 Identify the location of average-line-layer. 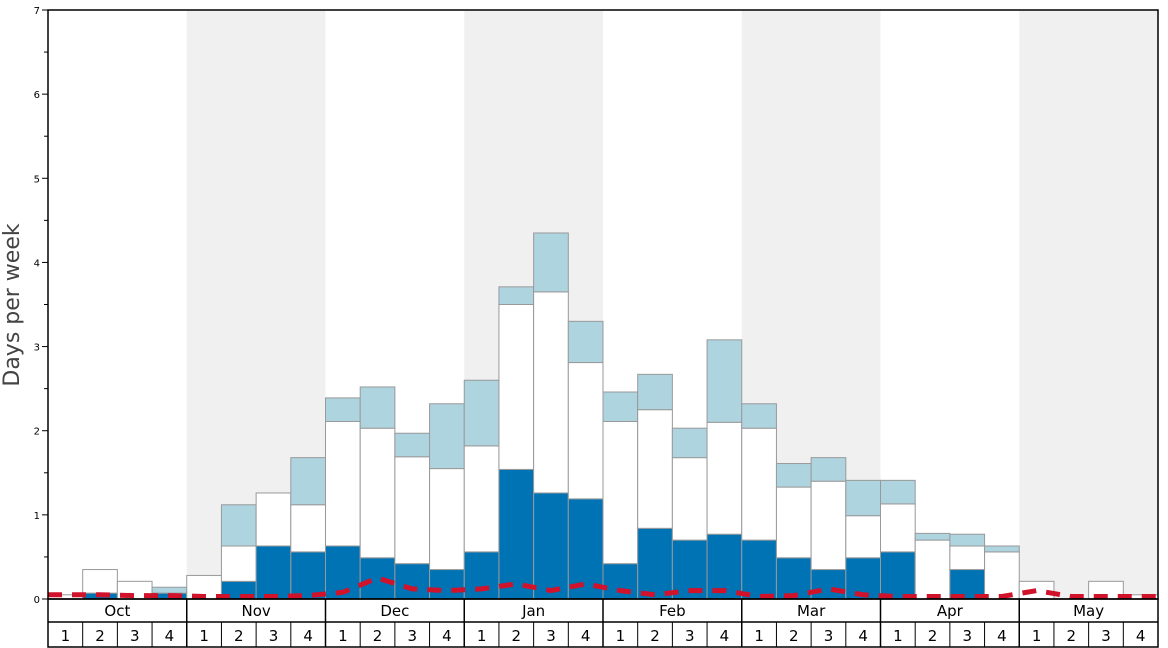
(603, 587).